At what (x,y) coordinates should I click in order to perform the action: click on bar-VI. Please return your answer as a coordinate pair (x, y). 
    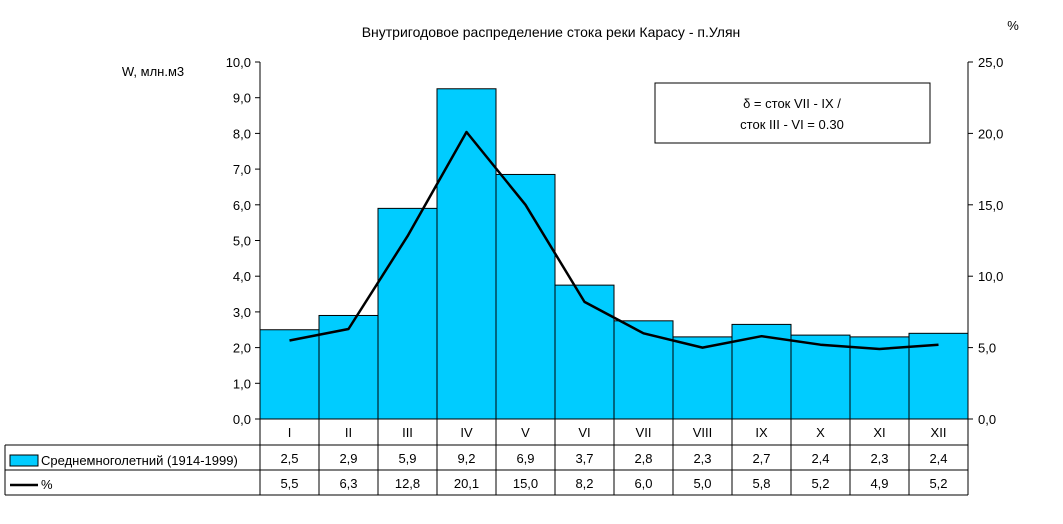
    Looking at the image, I should click on (584, 352).